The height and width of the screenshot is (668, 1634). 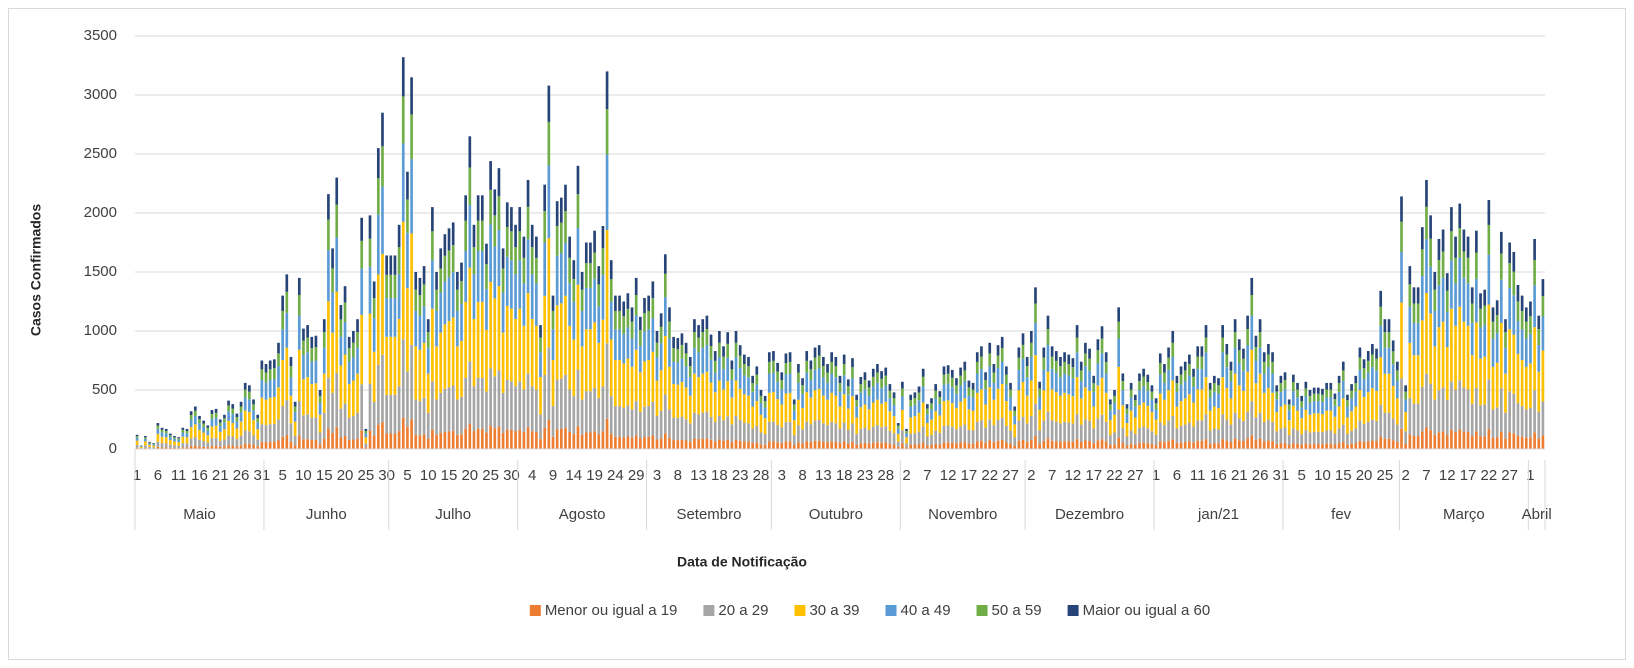 What do you see at coordinates (100, 330) in the screenshot?
I see `y-tick-label: 1000` at bounding box center [100, 330].